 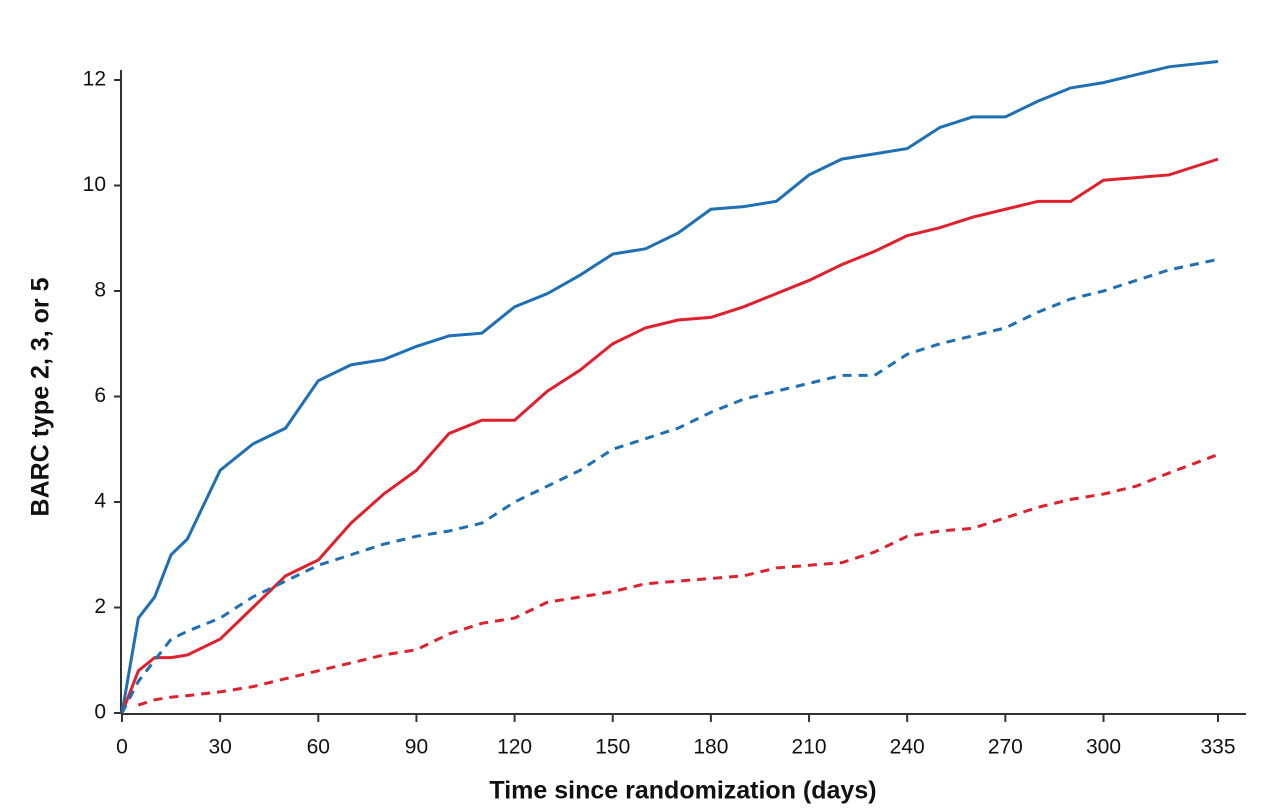 What do you see at coordinates (1103, 747) in the screenshot?
I see `x-tick-label: 300` at bounding box center [1103, 747].